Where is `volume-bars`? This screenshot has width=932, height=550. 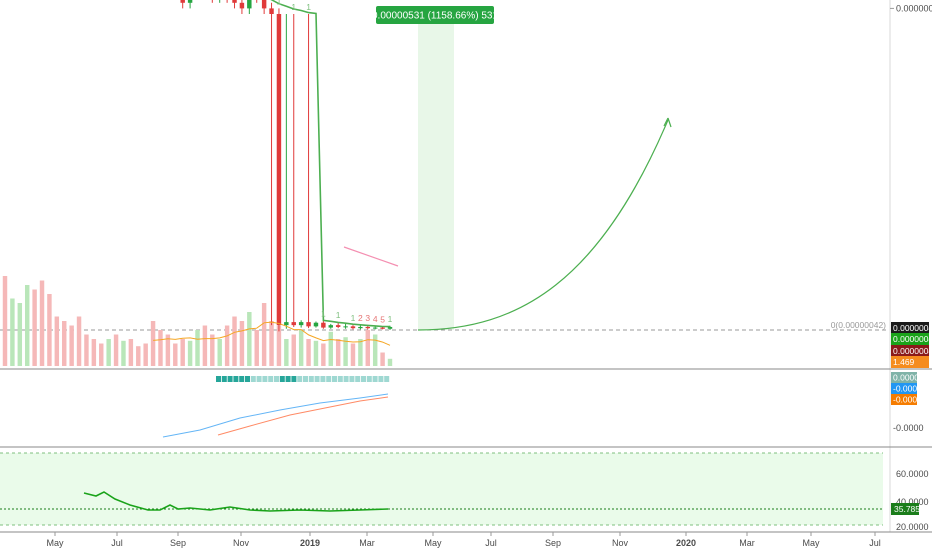 volume-bars is located at coordinates (197, 321).